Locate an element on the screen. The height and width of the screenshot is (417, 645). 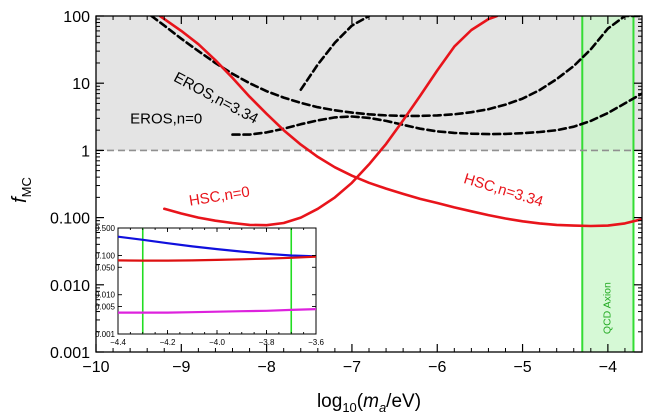
x-tick-label: −4 is located at coordinates (608, 367).